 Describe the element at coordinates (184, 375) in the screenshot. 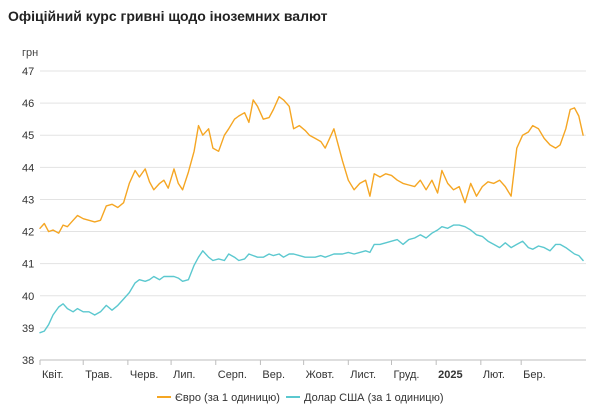

I see `x-tick-label: Лип.` at that location.